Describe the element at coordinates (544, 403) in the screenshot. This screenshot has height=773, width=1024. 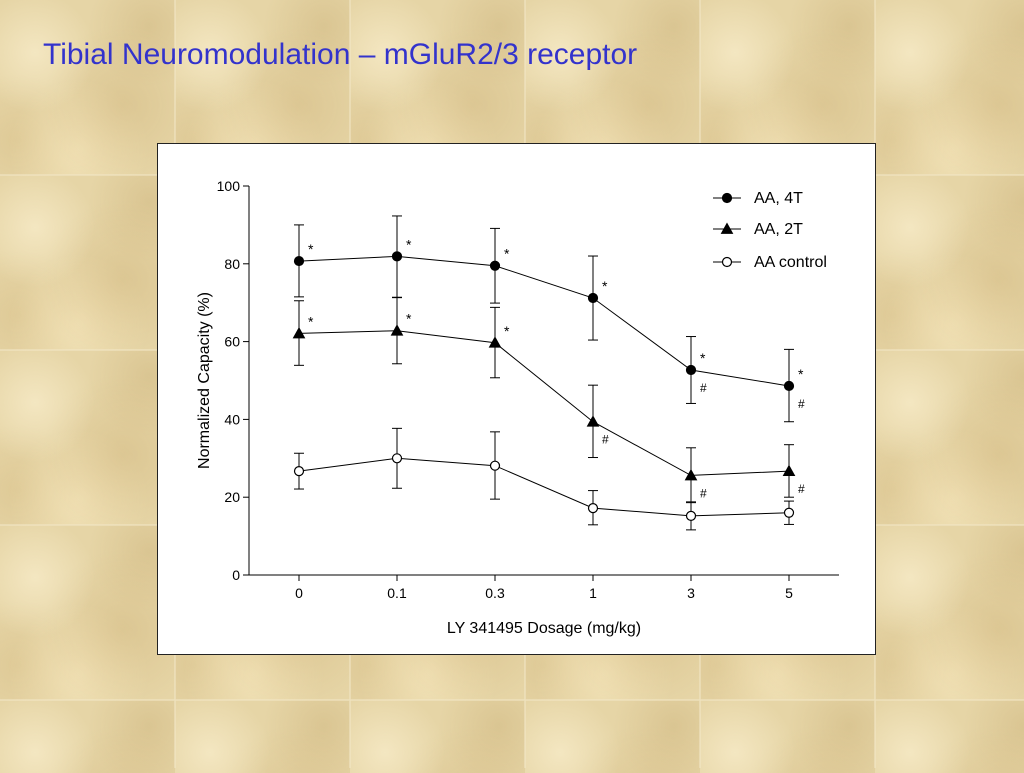
I see `series-line-aa-2t` at that location.